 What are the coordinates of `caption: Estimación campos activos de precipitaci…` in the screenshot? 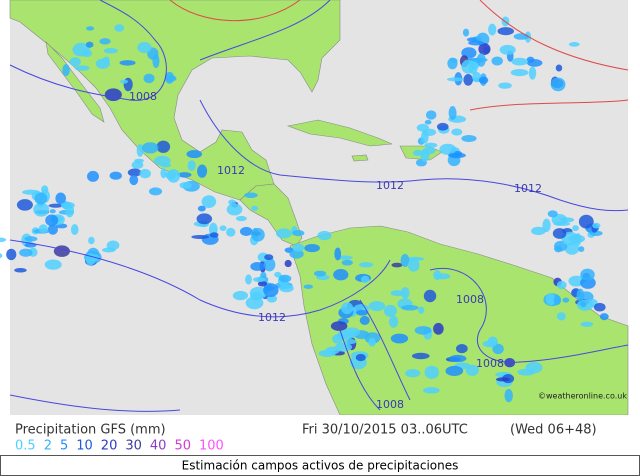 It's located at (320, 466).